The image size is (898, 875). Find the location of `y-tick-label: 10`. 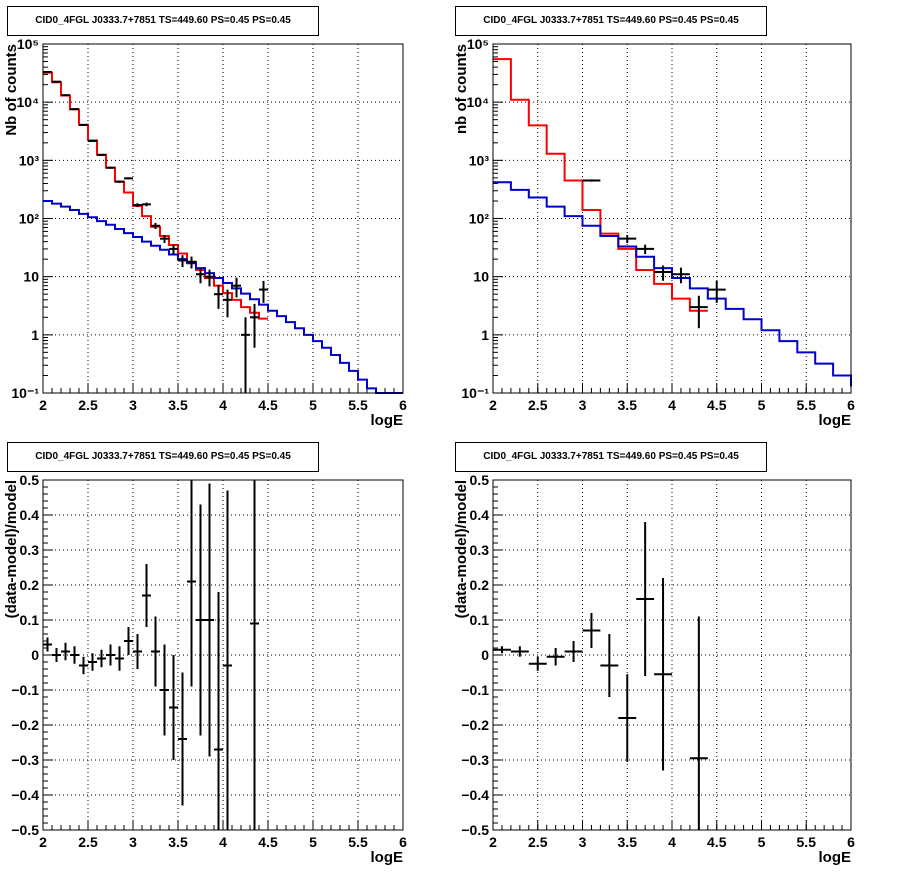

y-tick-label: 10 is located at coordinates (31, 277).